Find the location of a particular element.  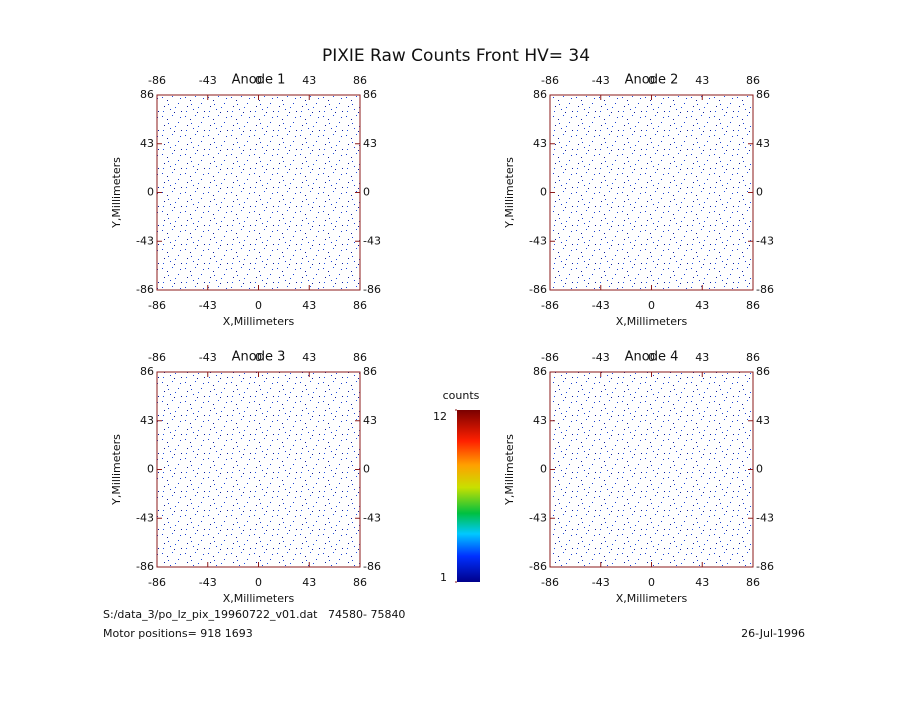

panel-title: Anode 3 is located at coordinates (259, 357).